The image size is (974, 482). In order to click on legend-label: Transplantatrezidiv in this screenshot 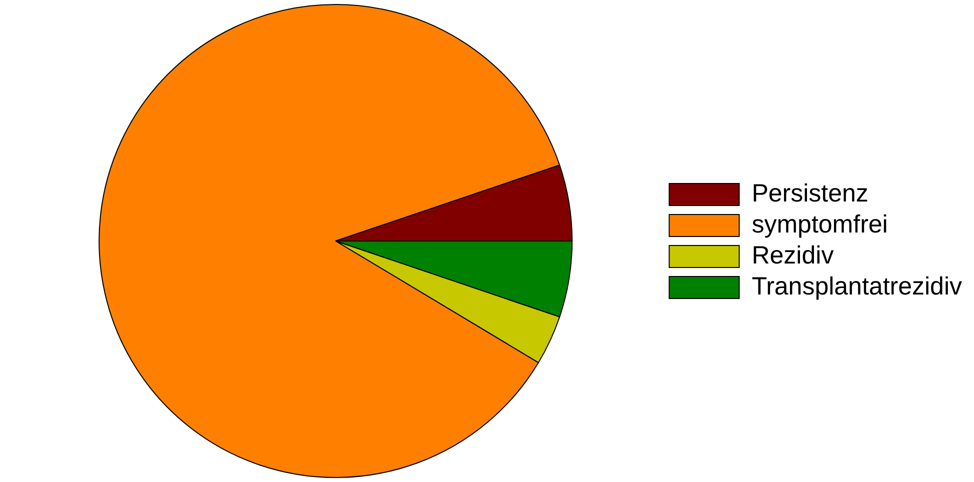, I will do `click(857, 286)`.